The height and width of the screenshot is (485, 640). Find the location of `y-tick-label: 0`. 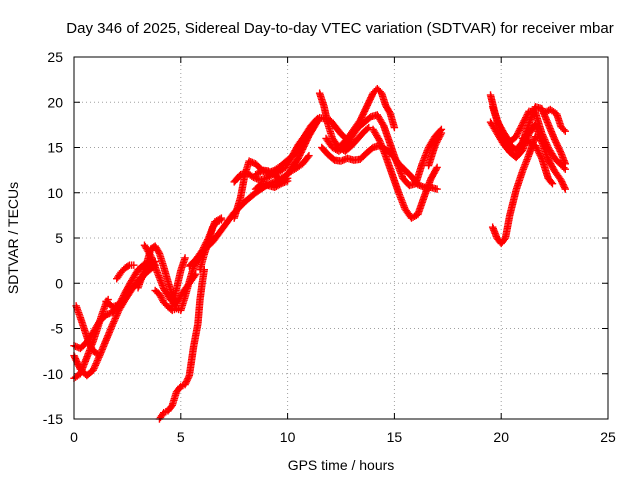

y-tick-label: 0 is located at coordinates (59, 283).